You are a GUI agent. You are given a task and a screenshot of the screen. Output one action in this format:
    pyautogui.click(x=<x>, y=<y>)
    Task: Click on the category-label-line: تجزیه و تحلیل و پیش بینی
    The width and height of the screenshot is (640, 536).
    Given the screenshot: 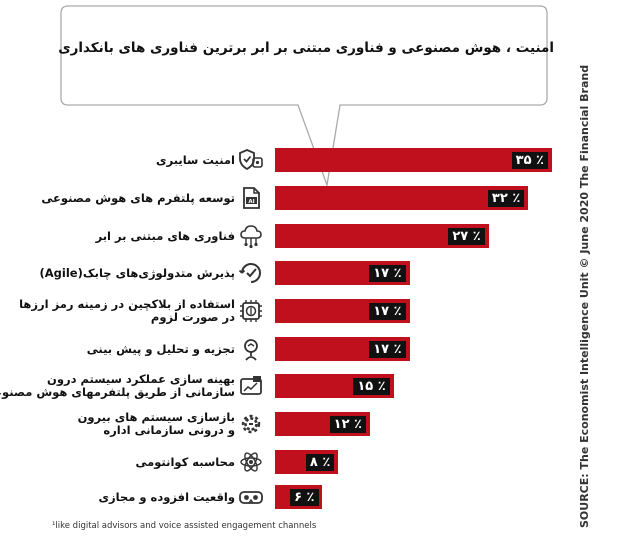 What is the action you would take?
    pyautogui.click(x=160, y=348)
    